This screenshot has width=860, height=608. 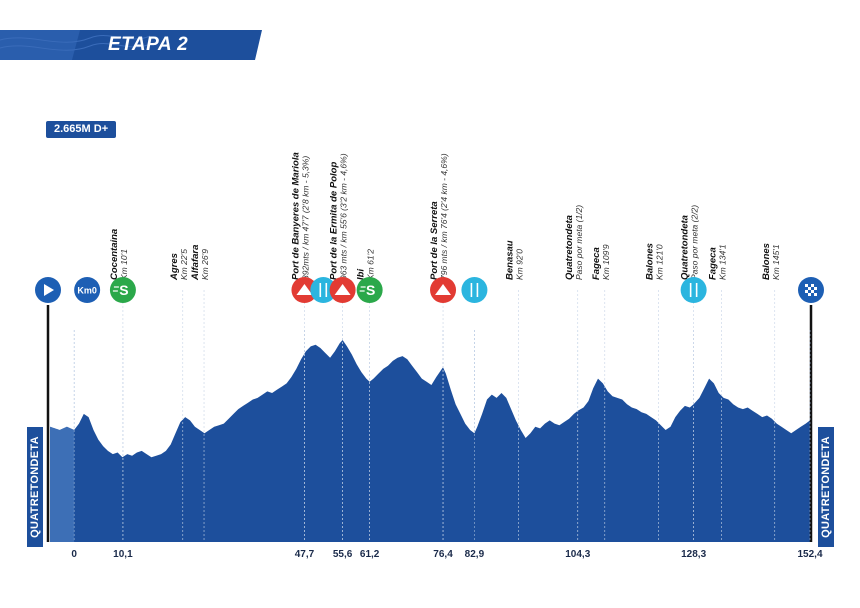 What do you see at coordinates (826, 487) in the screenshot?
I see `finish-town-label: QUATRETONDETA` at bounding box center [826, 487].